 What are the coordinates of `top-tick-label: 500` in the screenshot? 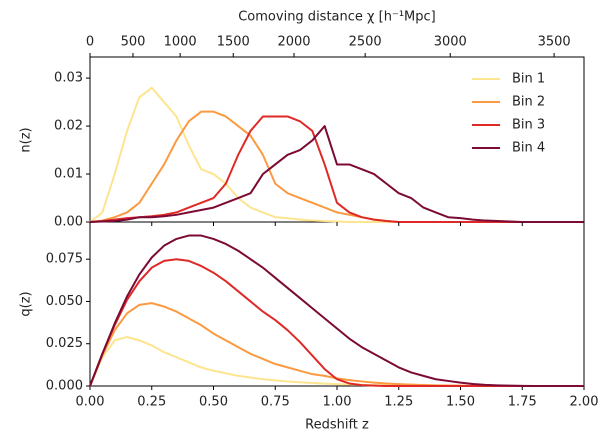 It's located at (133, 42).